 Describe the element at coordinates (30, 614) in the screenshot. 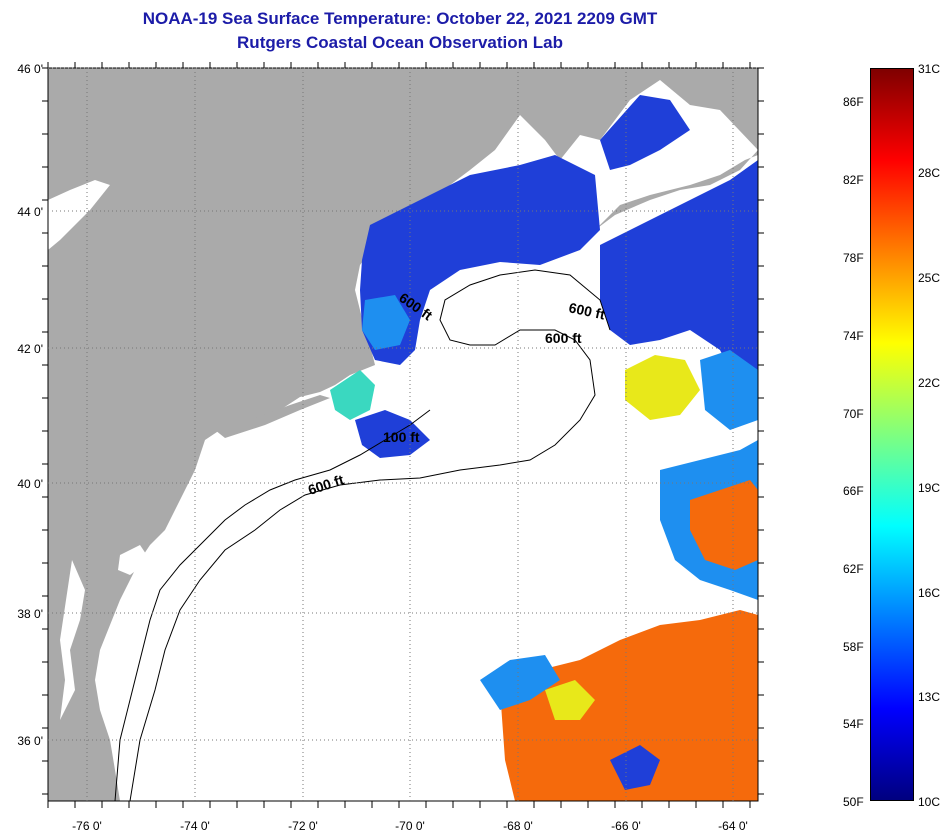

I see `lat-label: 38 0'` at that location.